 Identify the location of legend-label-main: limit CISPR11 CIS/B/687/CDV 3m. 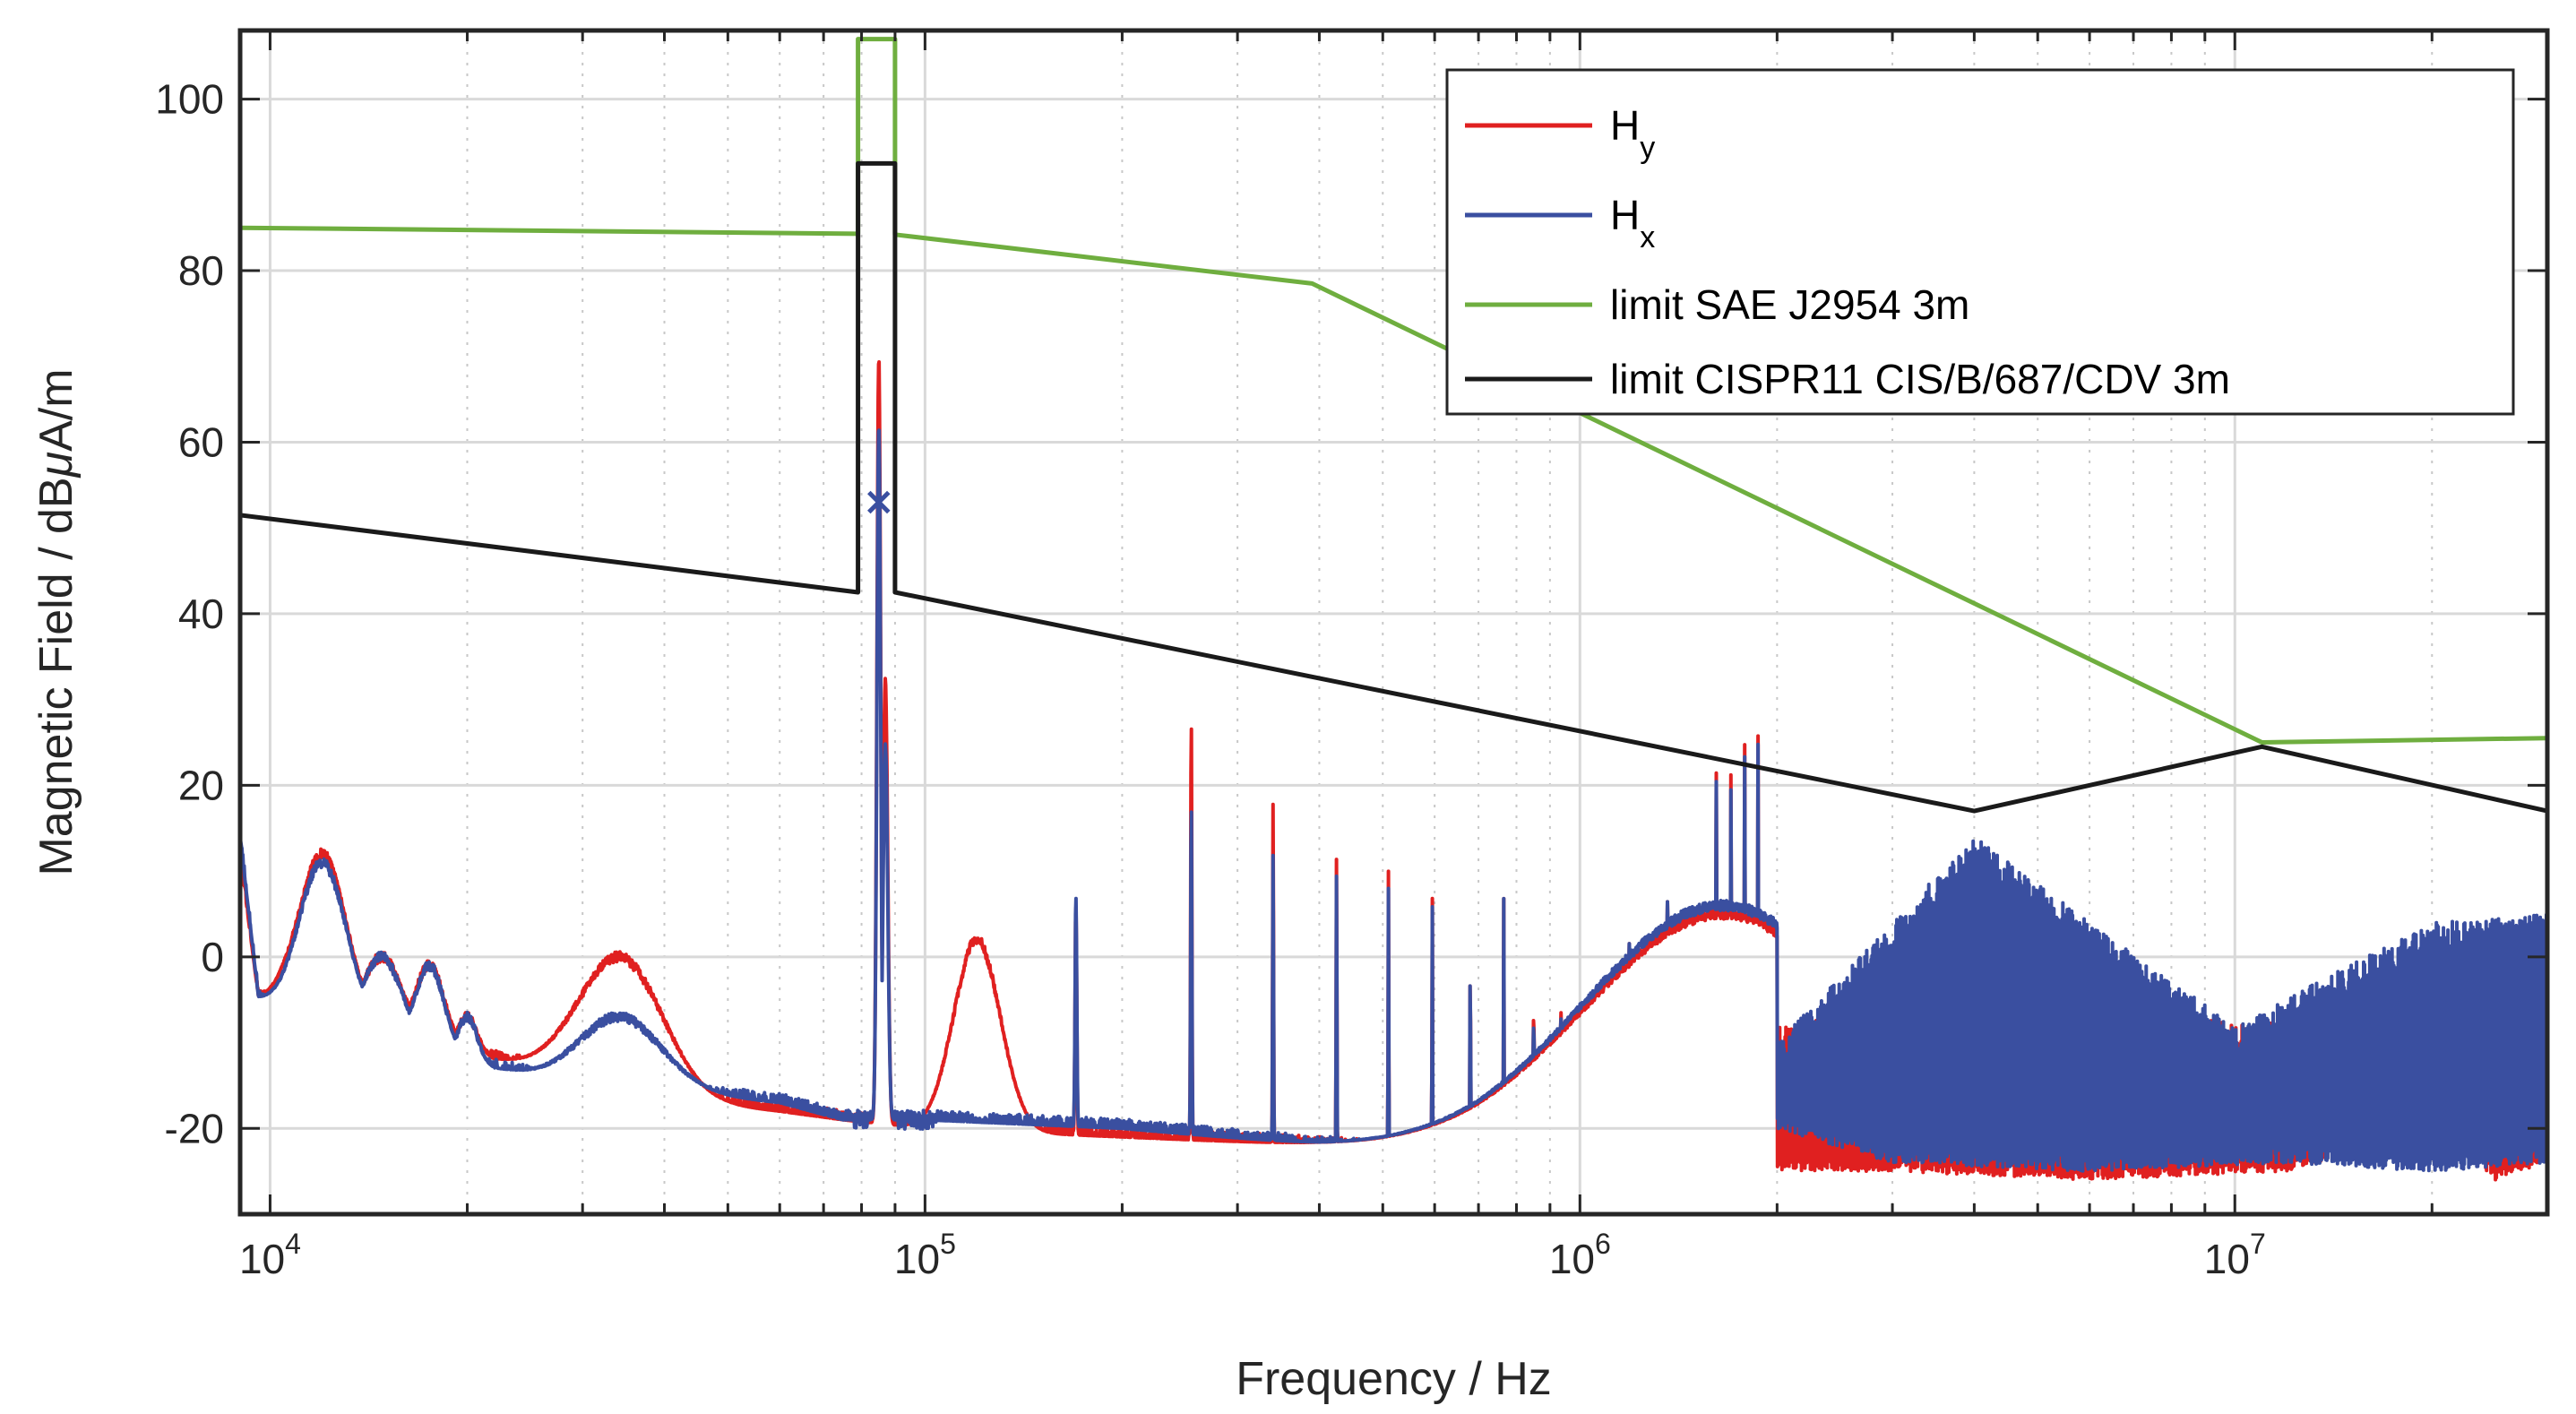
(1920, 379).